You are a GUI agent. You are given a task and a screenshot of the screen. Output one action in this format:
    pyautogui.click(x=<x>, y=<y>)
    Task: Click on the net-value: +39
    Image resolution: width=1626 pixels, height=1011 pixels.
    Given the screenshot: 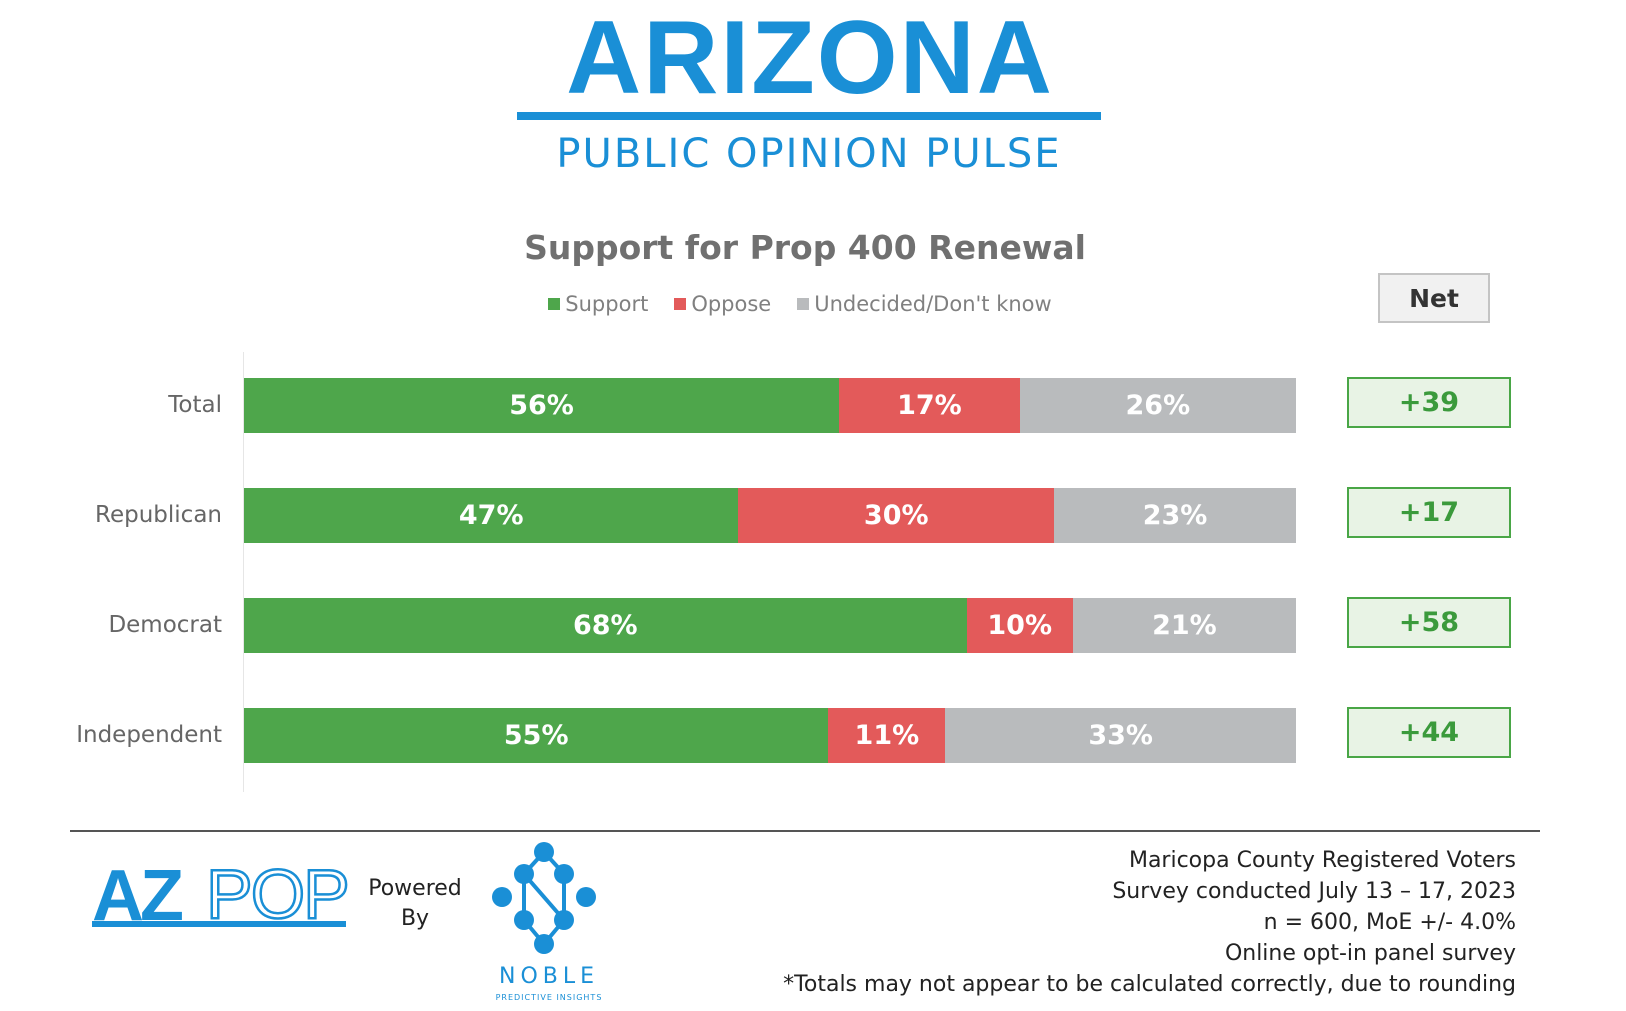 What is the action you would take?
    pyautogui.click(x=1429, y=402)
    